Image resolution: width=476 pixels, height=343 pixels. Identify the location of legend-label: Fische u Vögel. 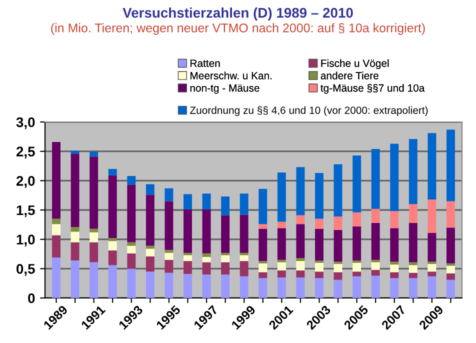
(355, 64).